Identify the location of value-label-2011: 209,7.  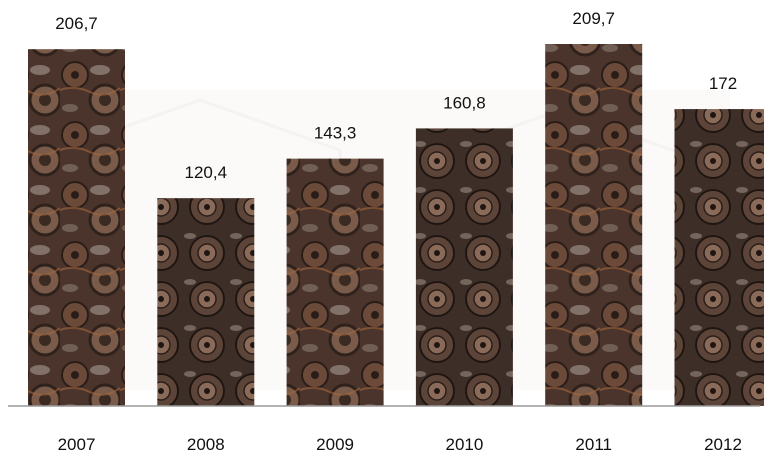
(593, 18).